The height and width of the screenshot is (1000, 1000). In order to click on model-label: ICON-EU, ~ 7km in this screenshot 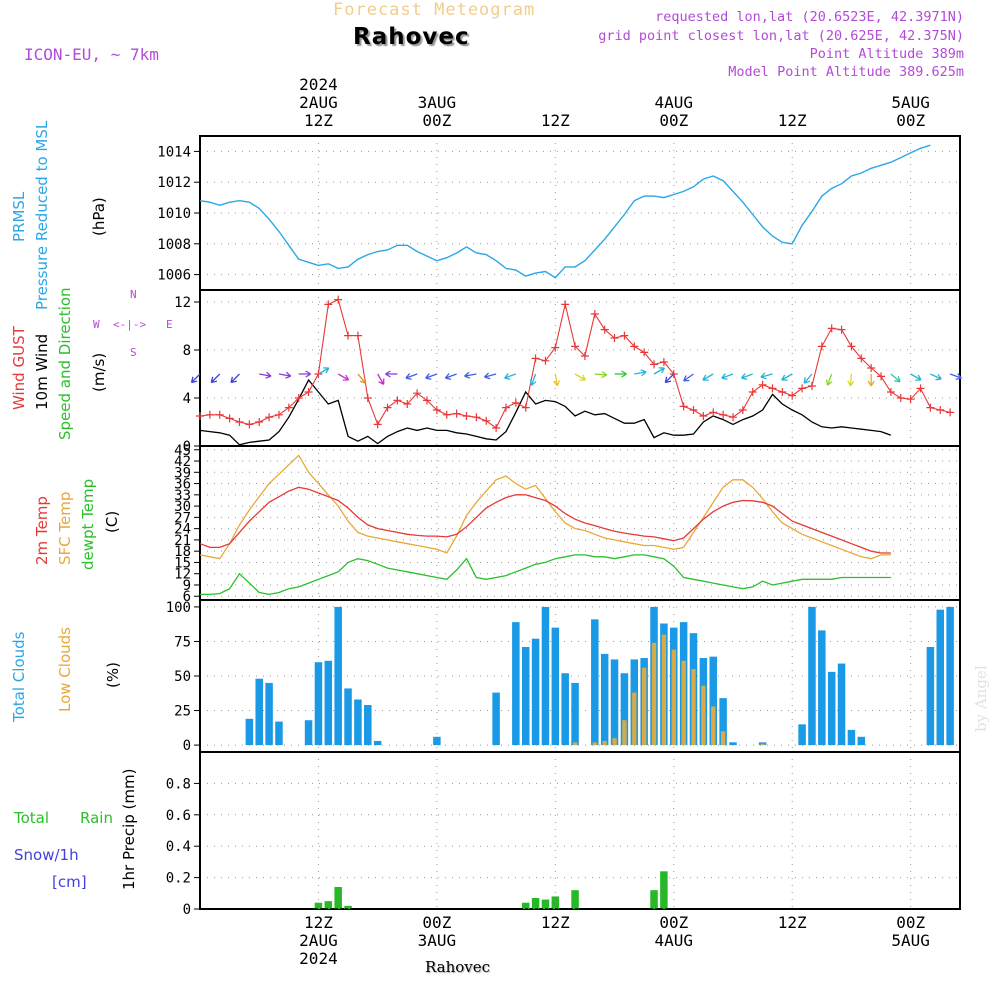, I will do `click(91, 54)`.